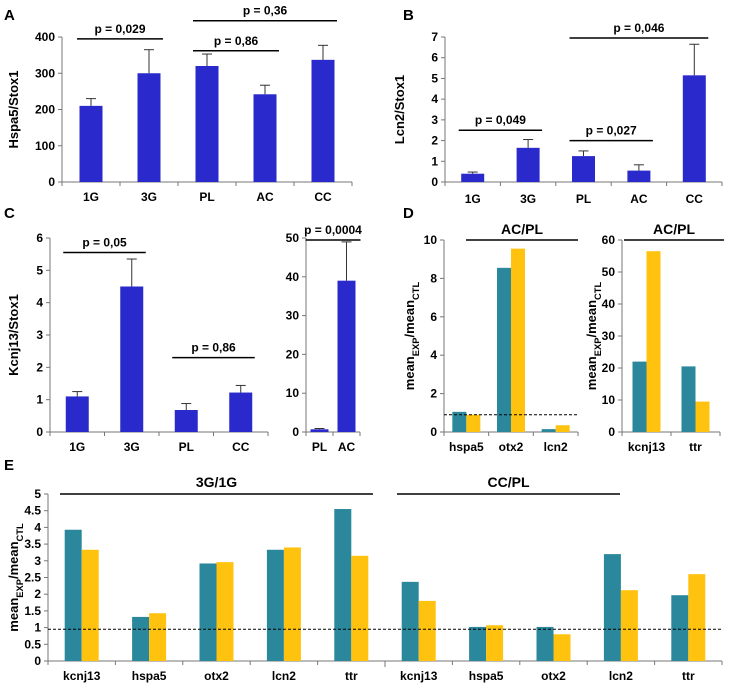 The width and height of the screenshot is (732, 690). I want to click on y-axis-label: Hspa5/Stox1, so click(13, 109).